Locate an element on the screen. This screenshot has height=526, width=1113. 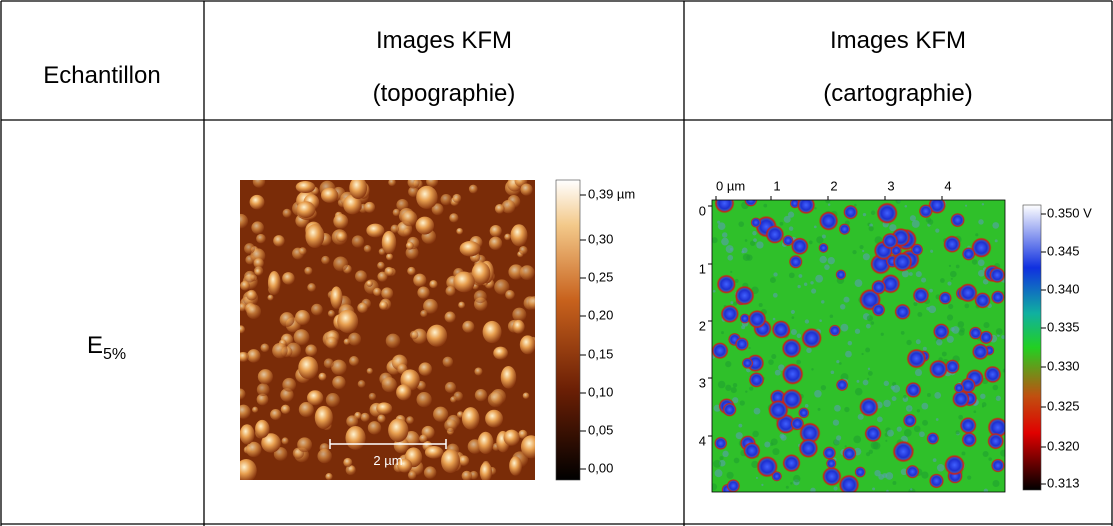
colorbar is located at coordinates (1032, 347).